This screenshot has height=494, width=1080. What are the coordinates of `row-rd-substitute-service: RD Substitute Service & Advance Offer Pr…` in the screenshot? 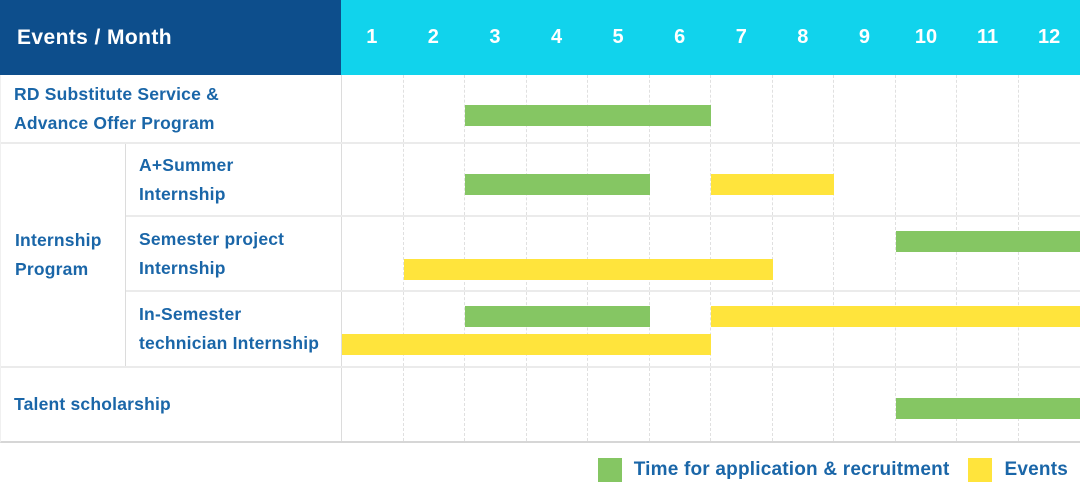 It's located at (540, 109).